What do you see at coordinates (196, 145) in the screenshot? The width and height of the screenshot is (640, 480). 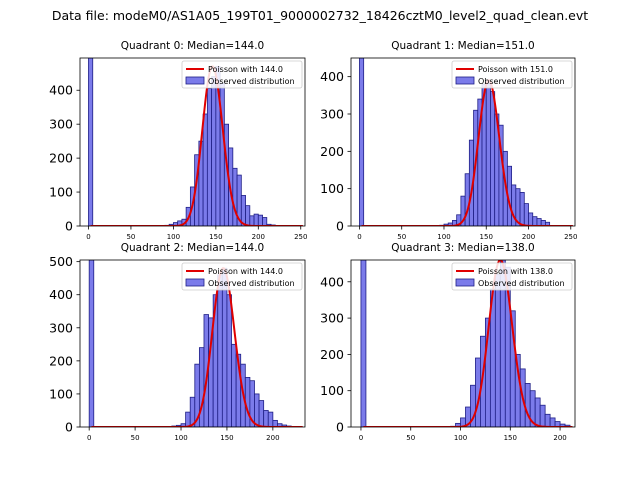 I see `poisson-curve` at bounding box center [196, 145].